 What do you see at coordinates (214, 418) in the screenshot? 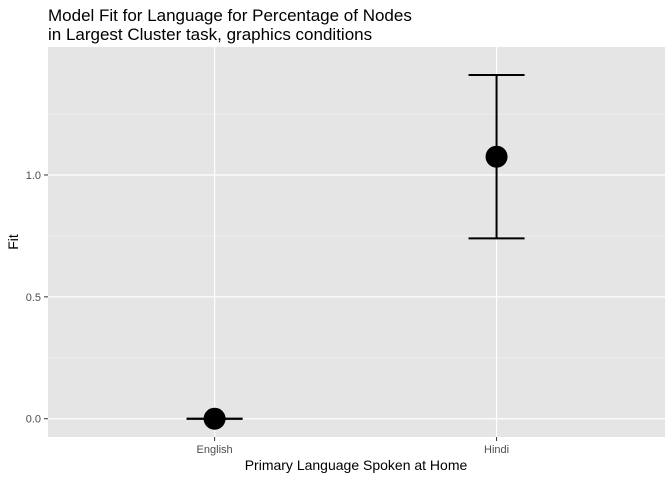
I see `fit-point-english` at bounding box center [214, 418].